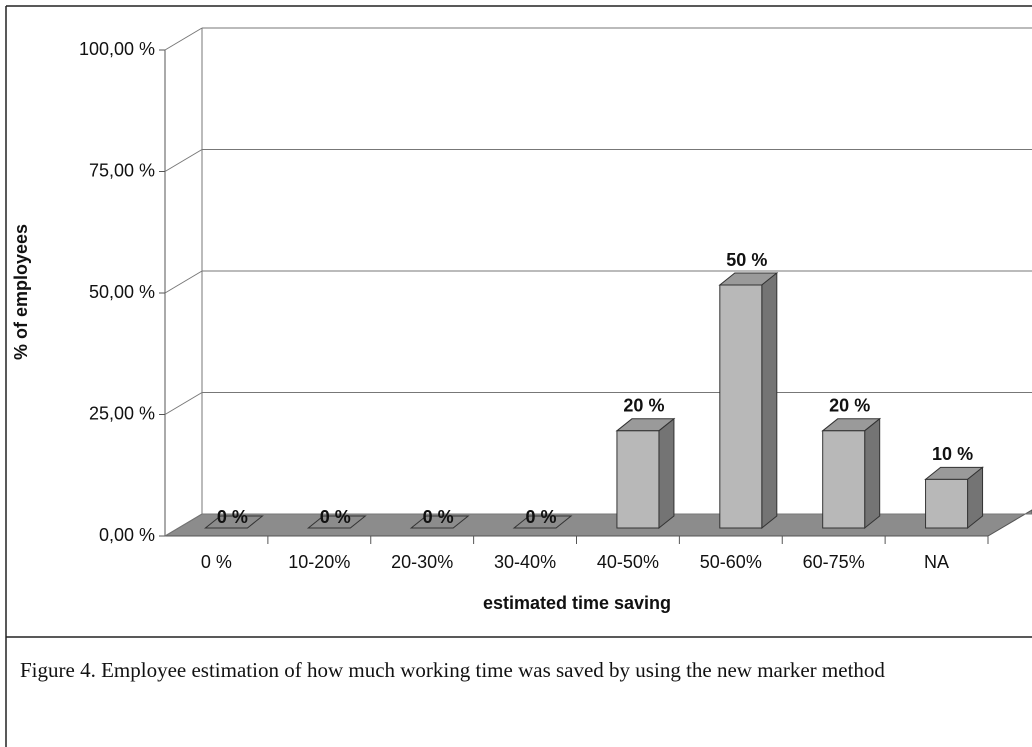 This screenshot has height=747, width=1032. Describe the element at coordinates (525, 562) in the screenshot. I see `x-tick-label: 30-40%` at that location.